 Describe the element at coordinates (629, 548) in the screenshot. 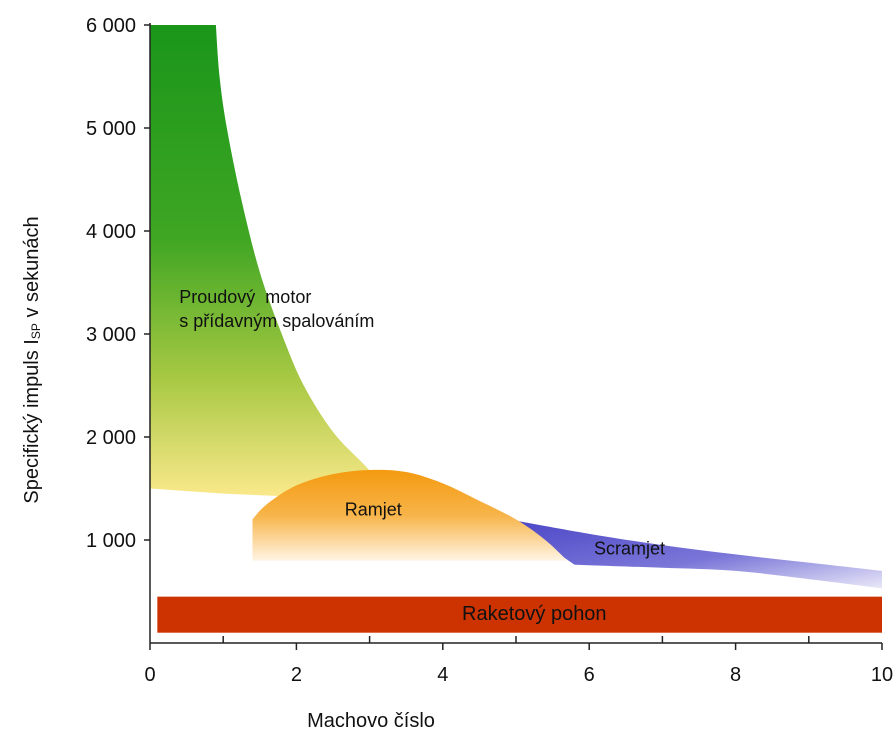

I see `region-label-scramjet: Scramjet` at that location.